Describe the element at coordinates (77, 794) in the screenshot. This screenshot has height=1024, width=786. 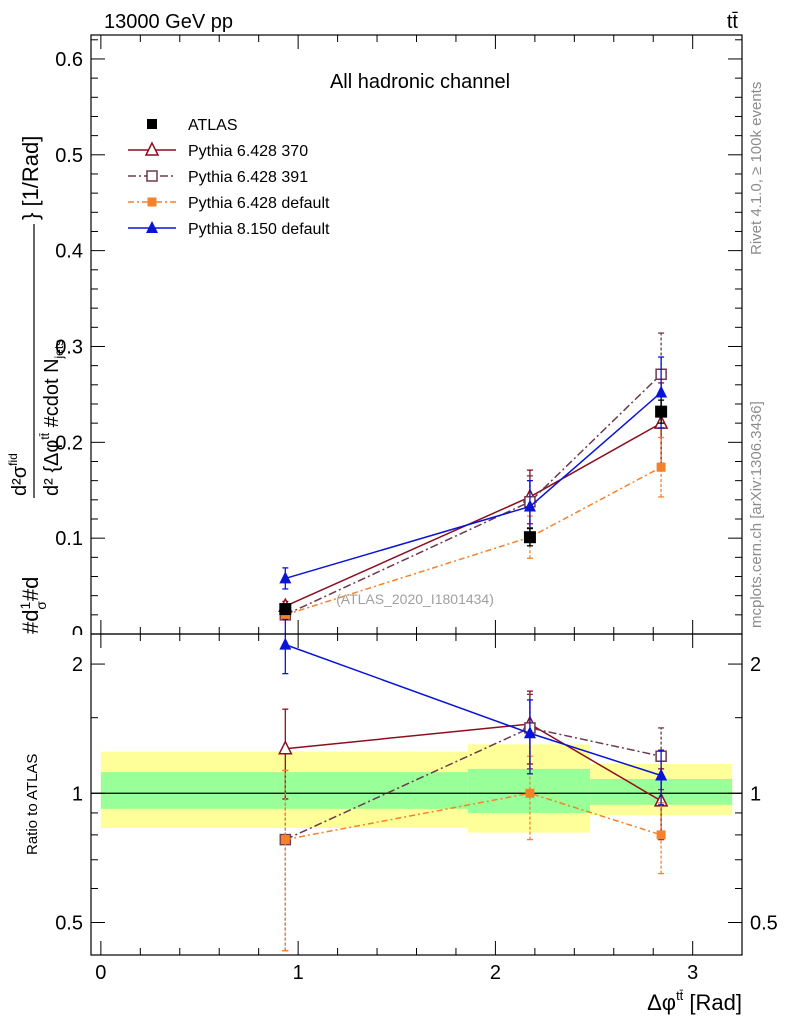
I see `ratio-ytick-label: 1` at that location.